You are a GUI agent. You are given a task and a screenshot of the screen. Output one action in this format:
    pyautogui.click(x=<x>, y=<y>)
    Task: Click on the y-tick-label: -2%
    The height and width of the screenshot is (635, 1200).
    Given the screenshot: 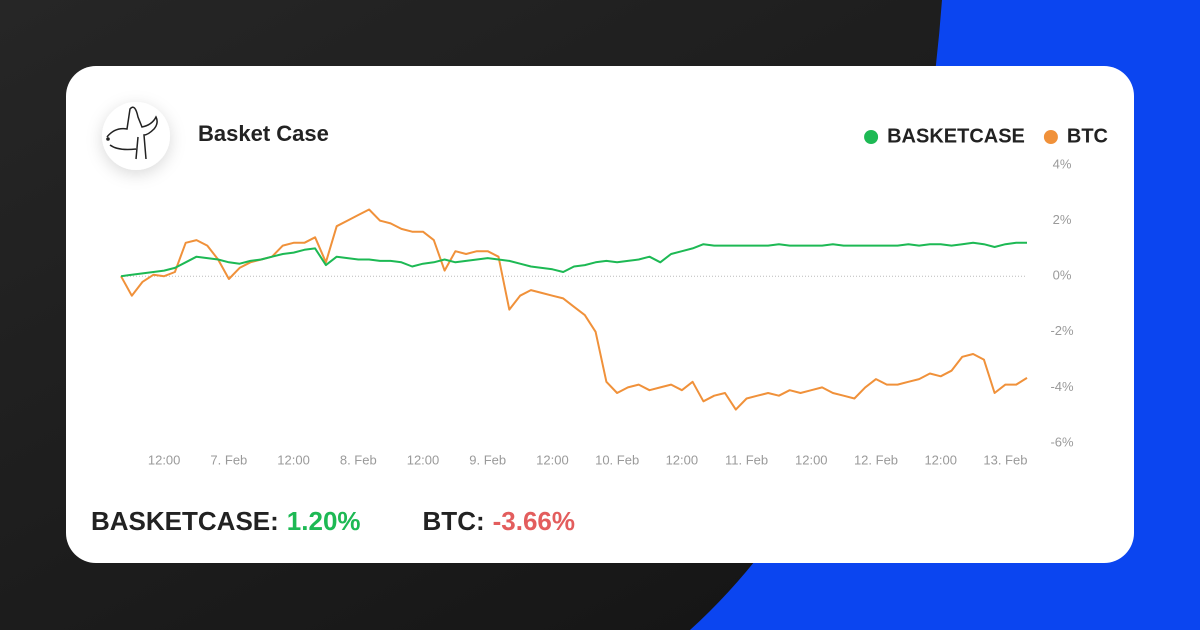 What is the action you would take?
    pyautogui.click(x=1062, y=330)
    